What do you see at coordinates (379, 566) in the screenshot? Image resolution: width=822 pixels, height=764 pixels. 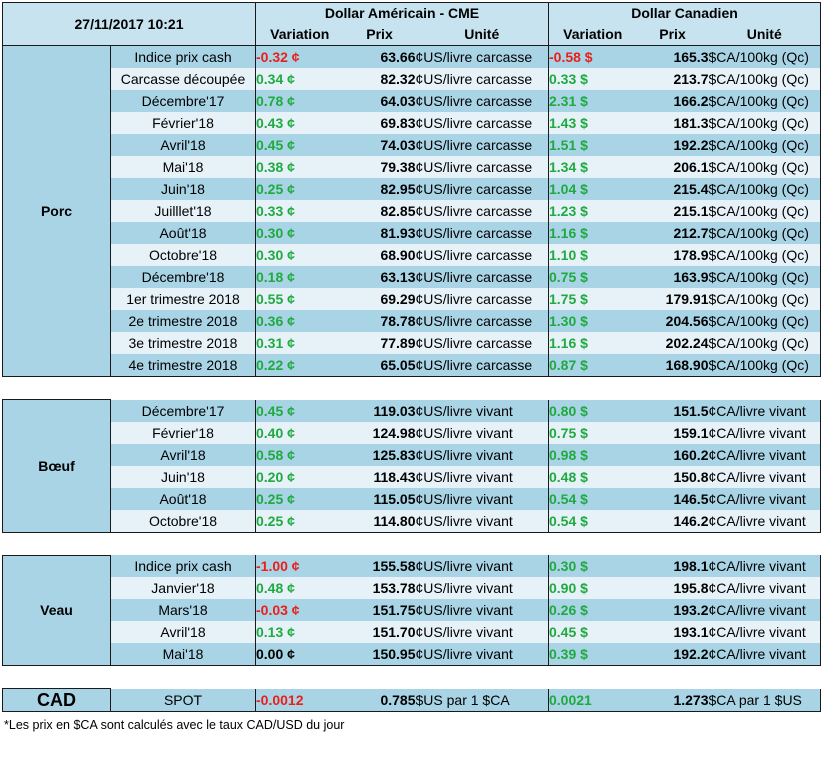 I see `usd-price: 155.58` at bounding box center [379, 566].